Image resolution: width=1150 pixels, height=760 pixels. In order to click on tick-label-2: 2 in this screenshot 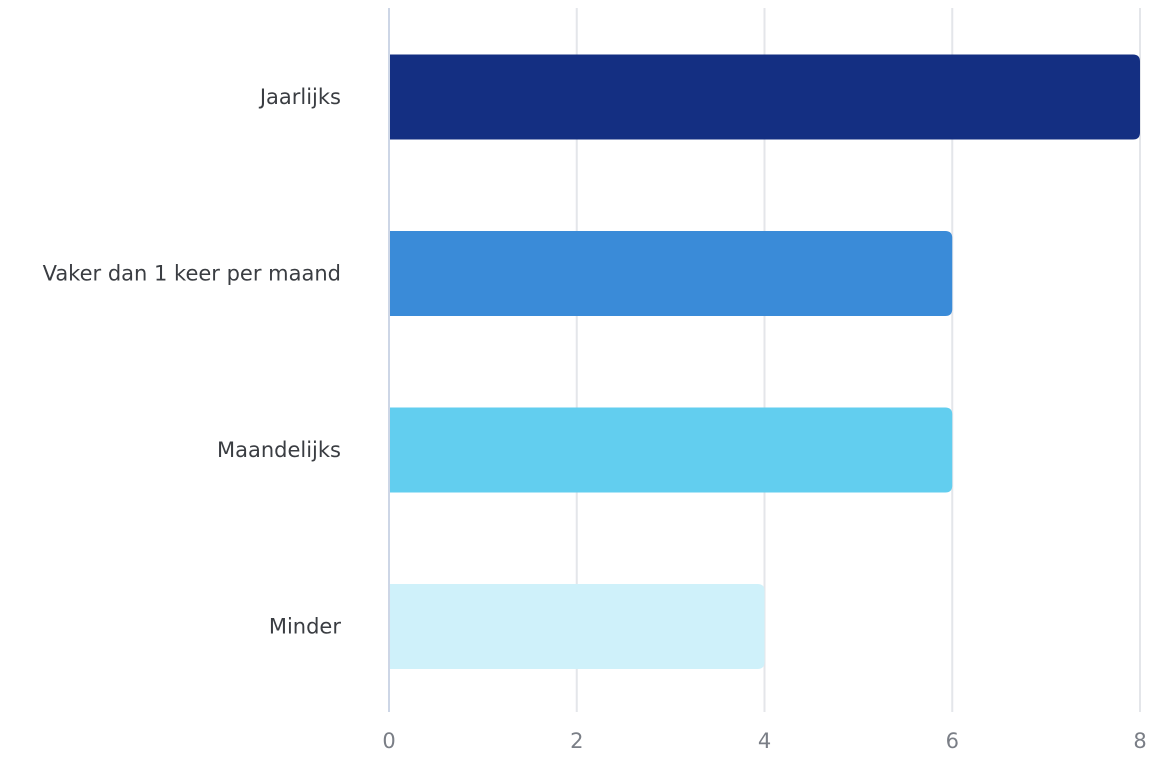, I will do `click(576, 741)`.